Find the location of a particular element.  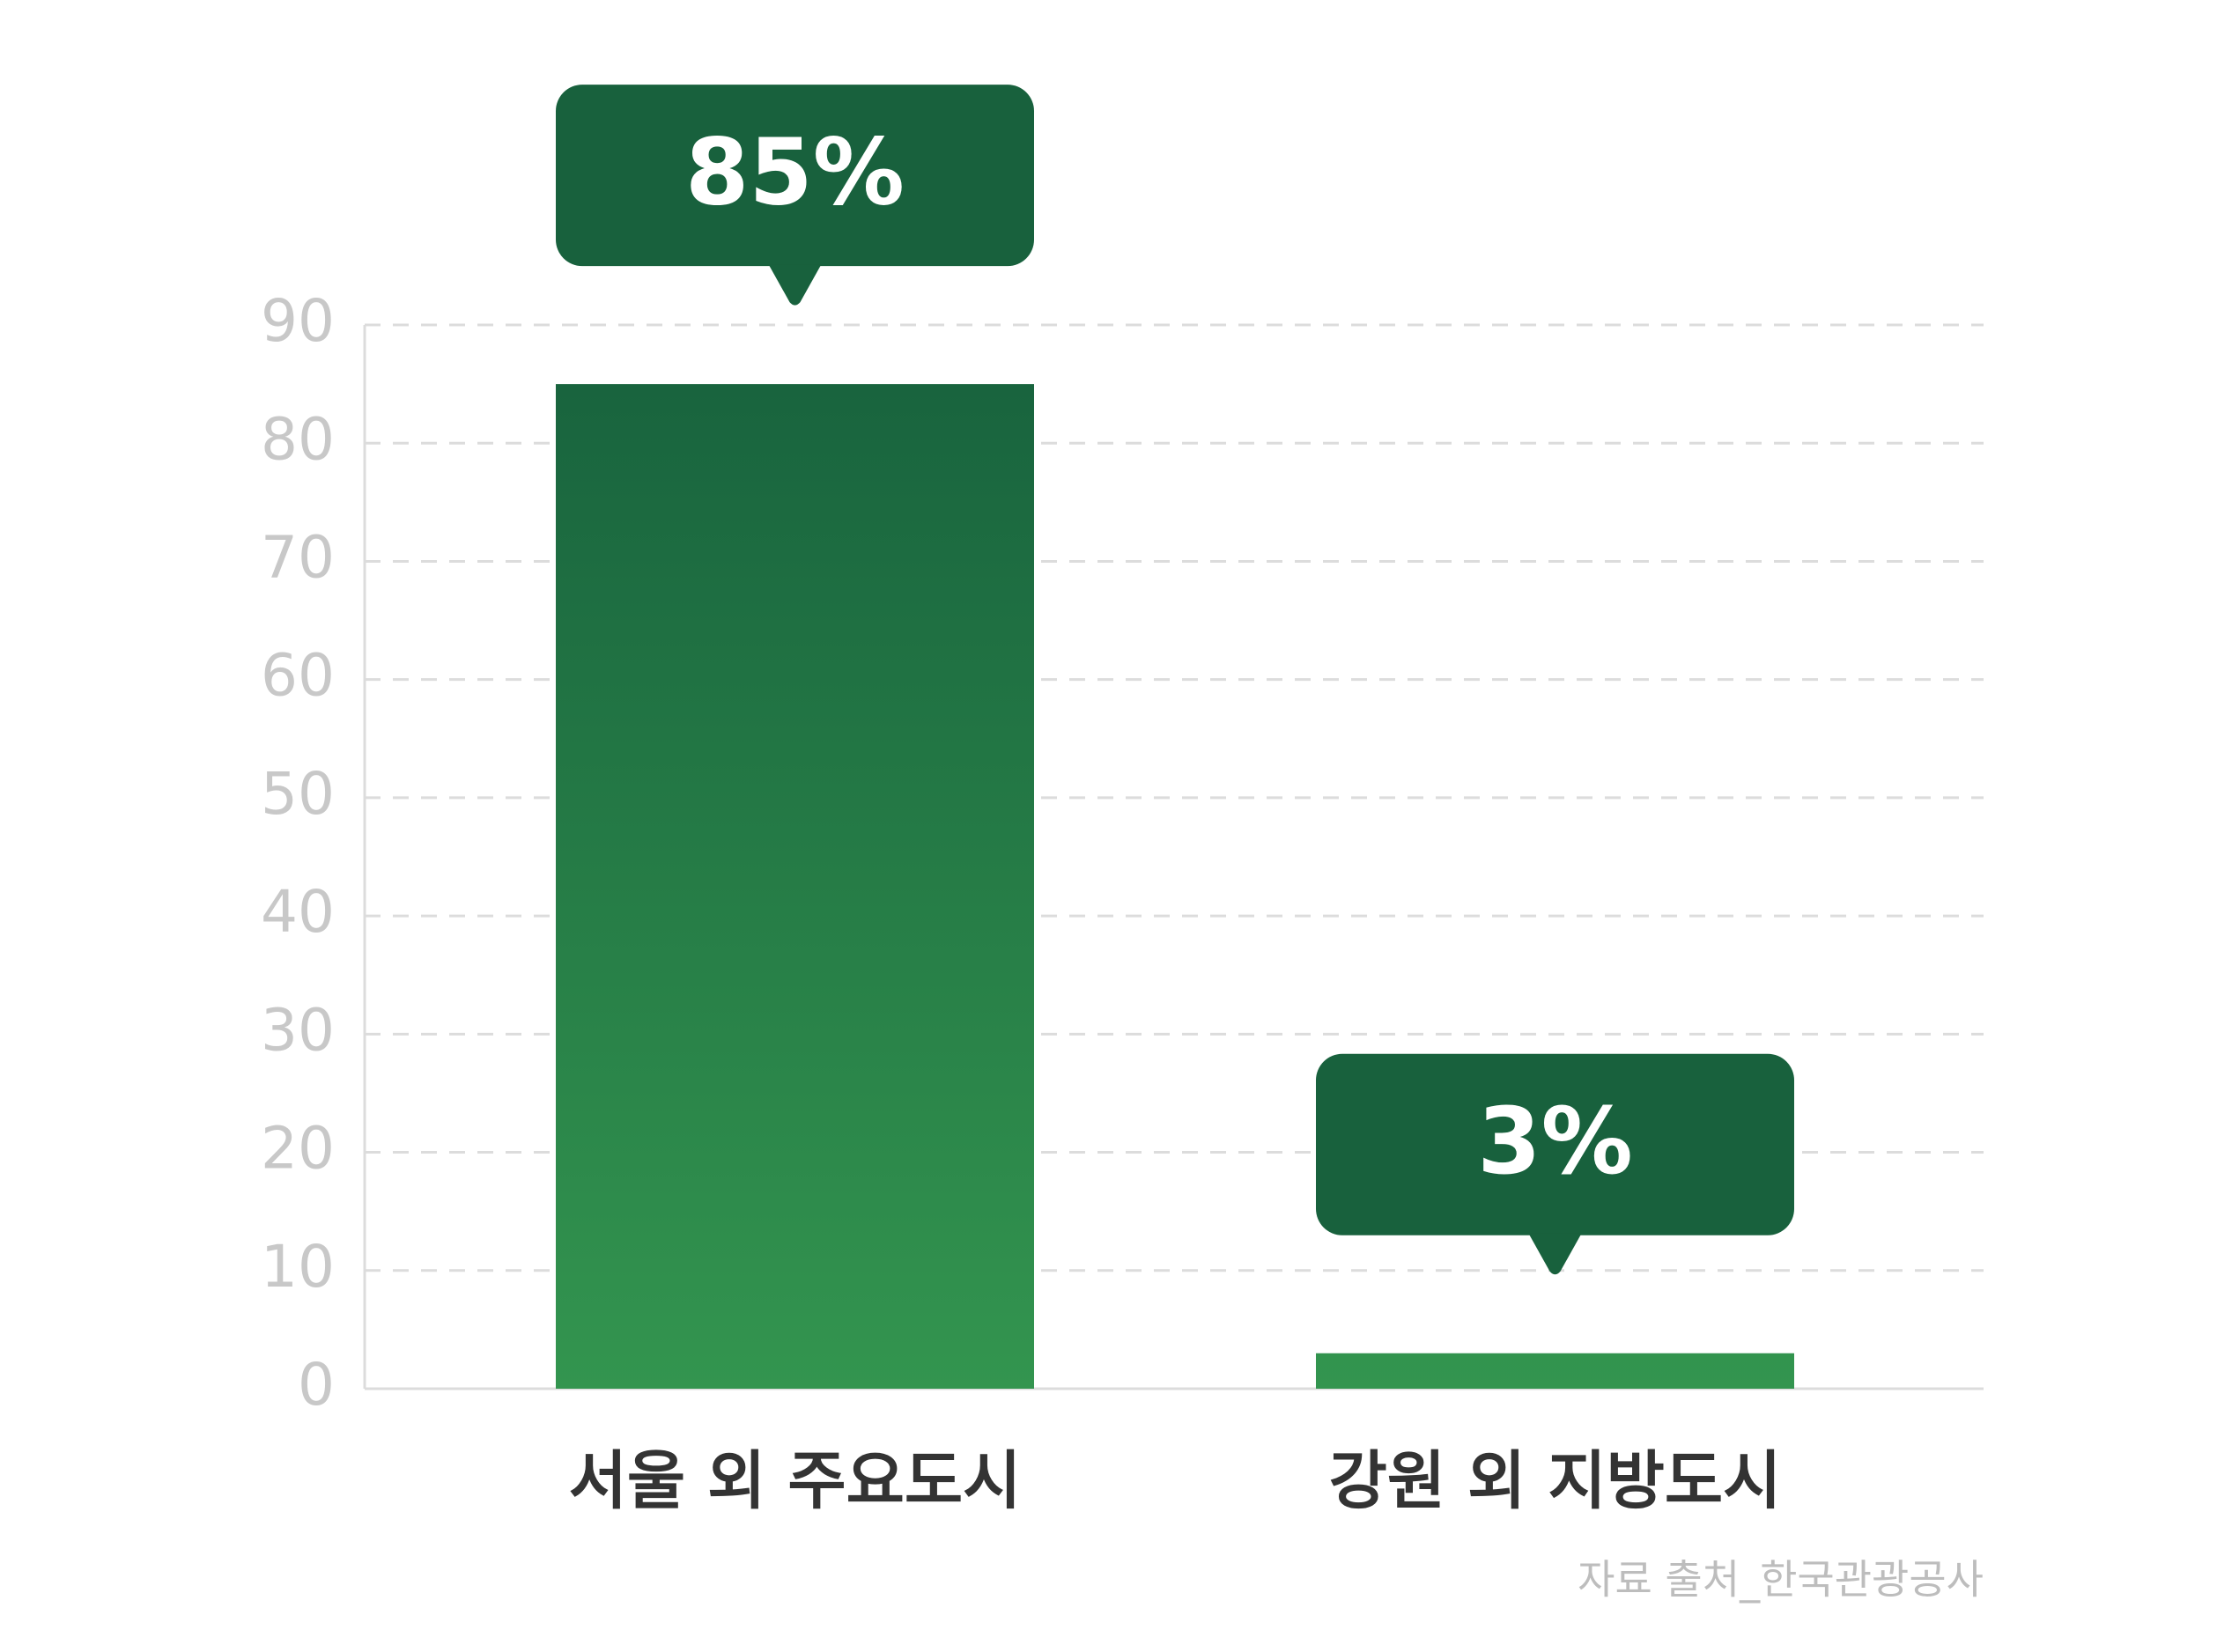

value-label: 85% is located at coordinates (795, 172).